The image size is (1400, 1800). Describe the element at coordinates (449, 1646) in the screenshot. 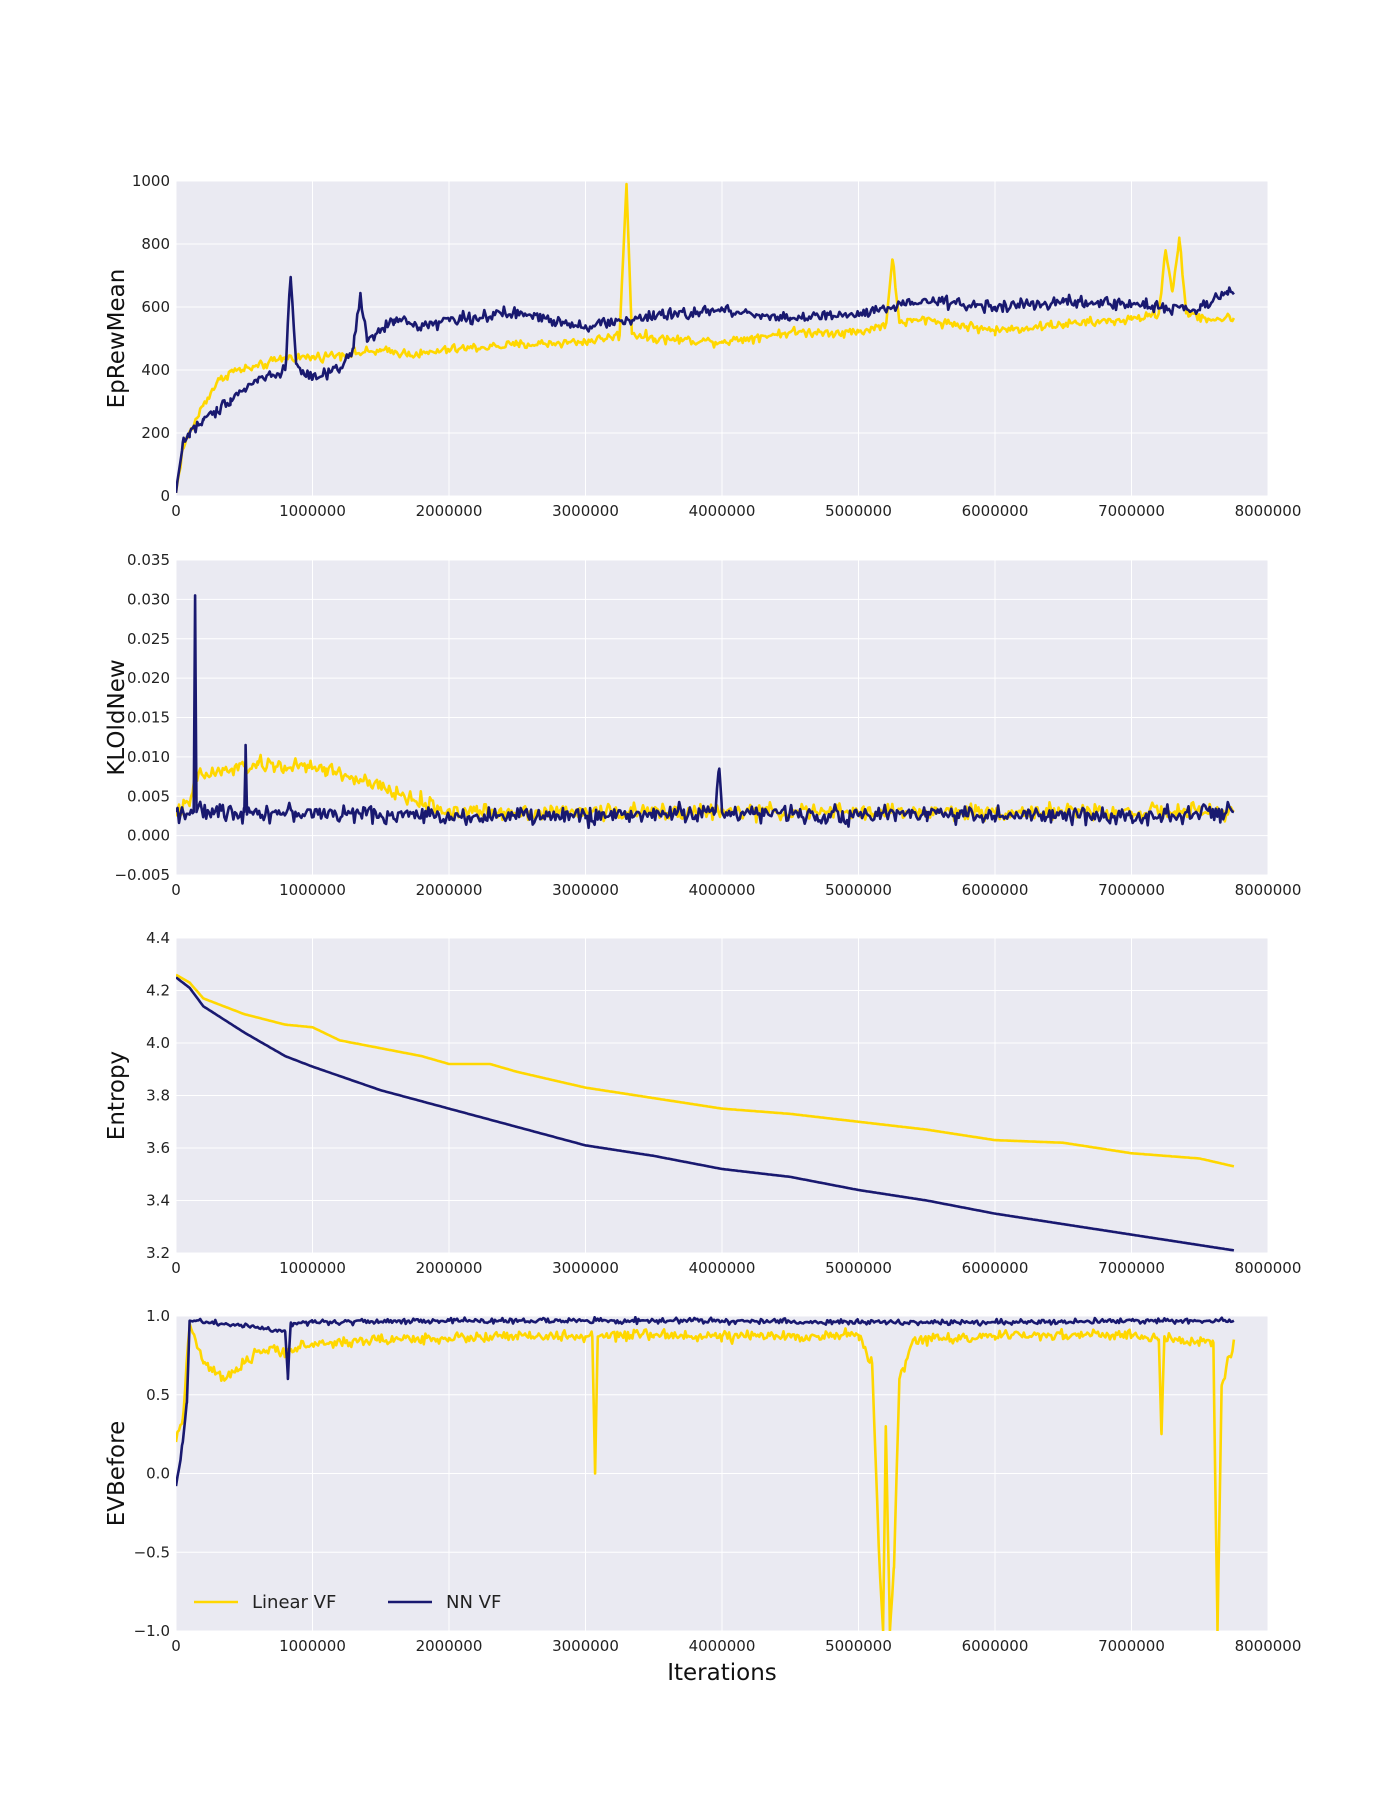

I see `evbefore-x-tick-label: 2000000` at that location.